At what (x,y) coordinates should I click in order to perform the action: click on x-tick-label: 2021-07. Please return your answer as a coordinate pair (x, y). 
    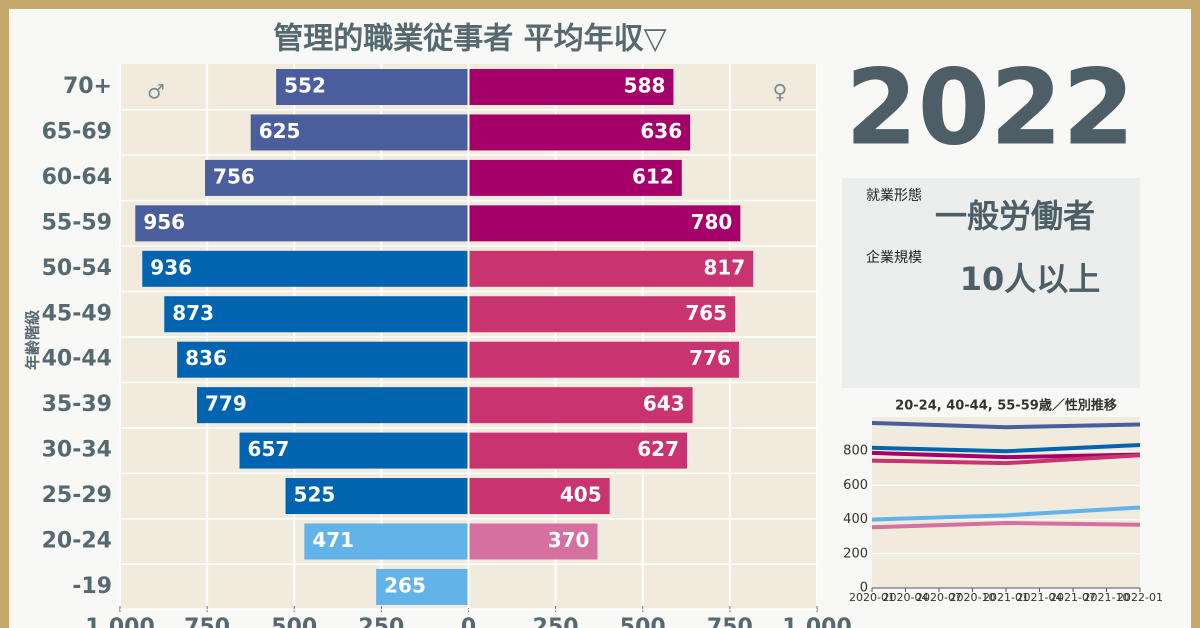
    Looking at the image, I should click on (1073, 597).